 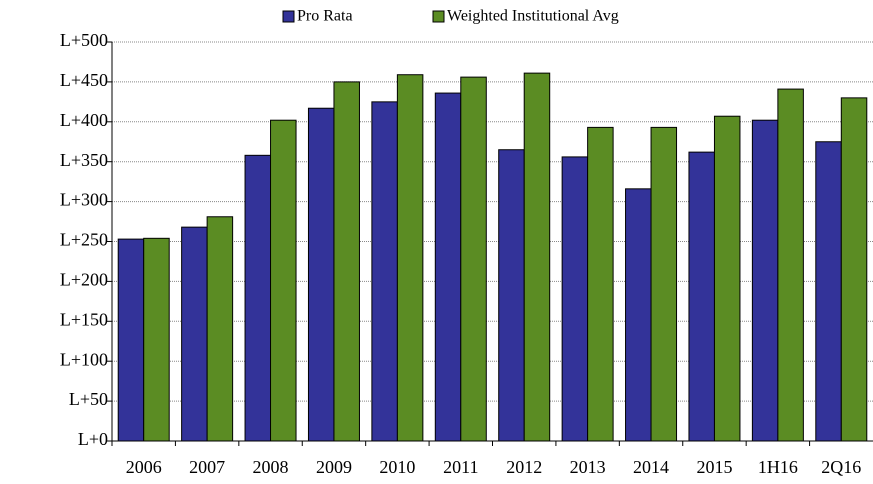 What do you see at coordinates (84, 120) in the screenshot?
I see `y-tick-label: L+400` at bounding box center [84, 120].